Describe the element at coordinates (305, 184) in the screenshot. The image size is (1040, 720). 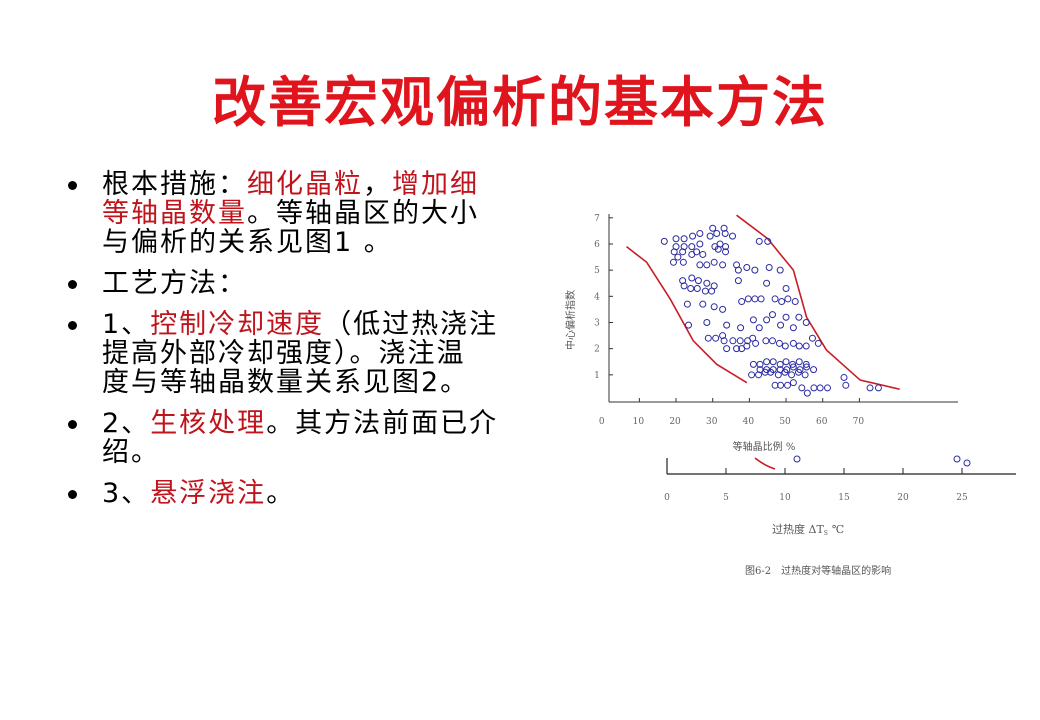
I see `highlighted-text: 细化晶粒` at that location.